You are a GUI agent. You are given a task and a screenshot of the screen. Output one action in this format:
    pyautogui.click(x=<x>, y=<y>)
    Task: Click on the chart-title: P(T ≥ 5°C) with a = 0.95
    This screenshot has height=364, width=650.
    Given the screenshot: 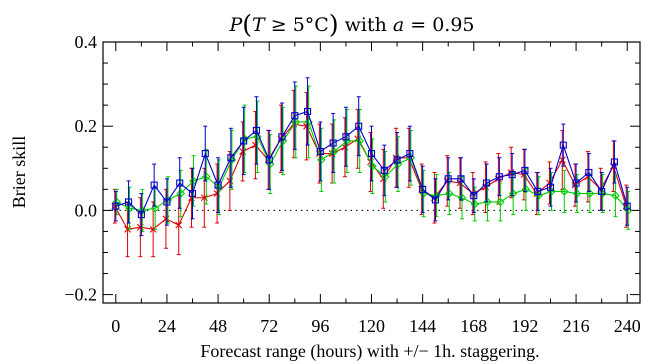 What is the action you would take?
    pyautogui.click(x=351, y=24)
    